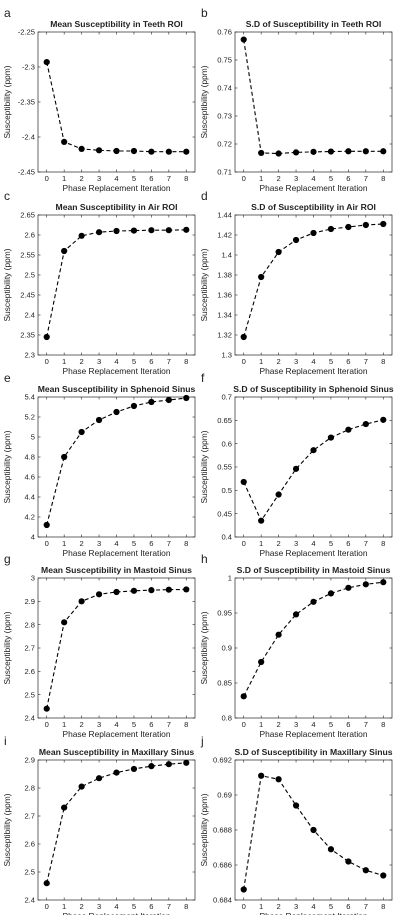 This screenshot has width=405, height=915. What do you see at coordinates (226, 490) in the screenshot?
I see `y-tick-label: 0.5` at bounding box center [226, 490].